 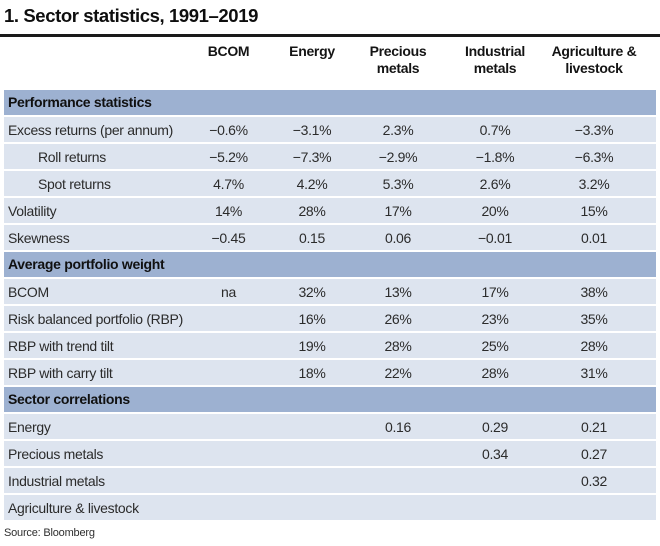 I want to click on cell-value: −0.01, so click(x=495, y=237).